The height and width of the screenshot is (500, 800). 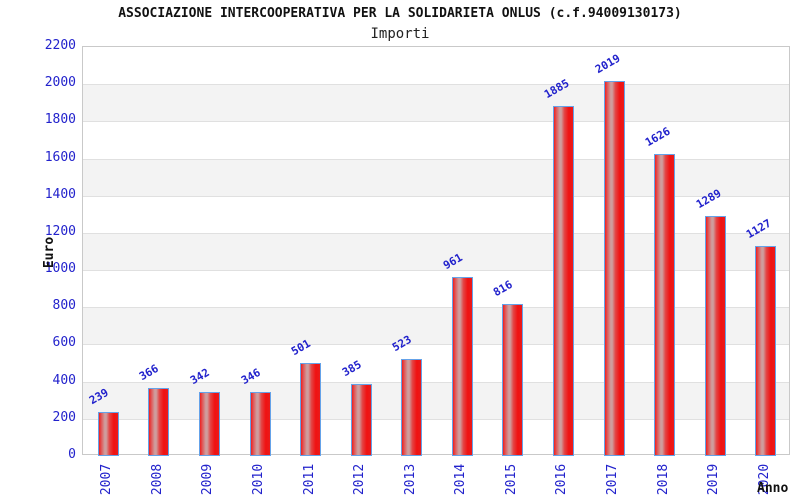 I want to click on bar-2019, so click(x=715, y=336).